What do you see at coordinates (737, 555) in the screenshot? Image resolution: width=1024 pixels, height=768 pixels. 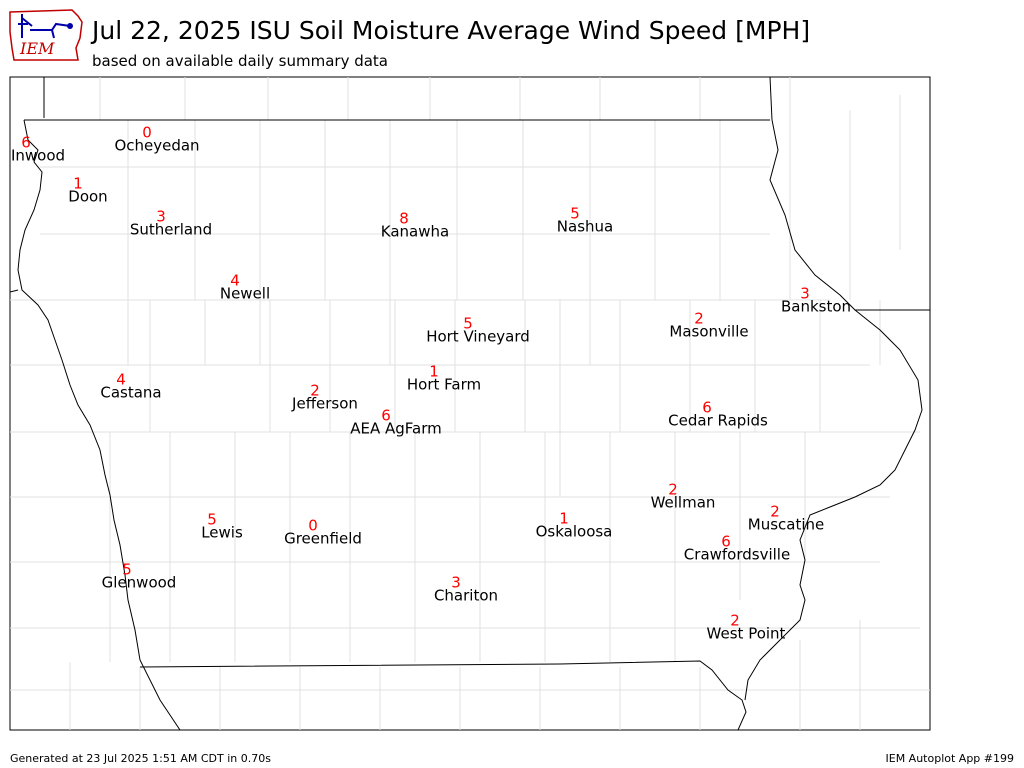 I see `station-name: Crawfordsville` at bounding box center [737, 555].